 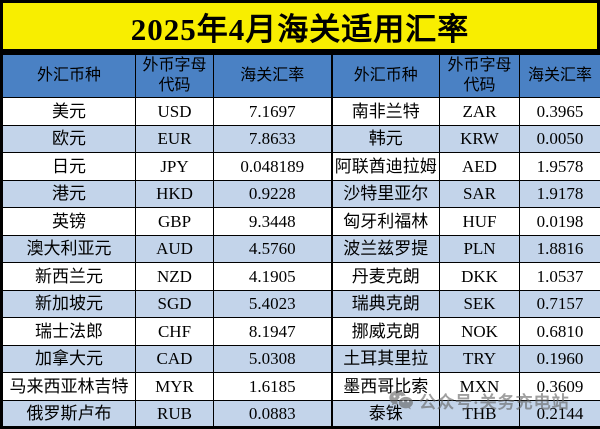 What do you see at coordinates (69, 332) in the screenshot?
I see `currency-name-cell: 瑞士法郎` at bounding box center [69, 332].